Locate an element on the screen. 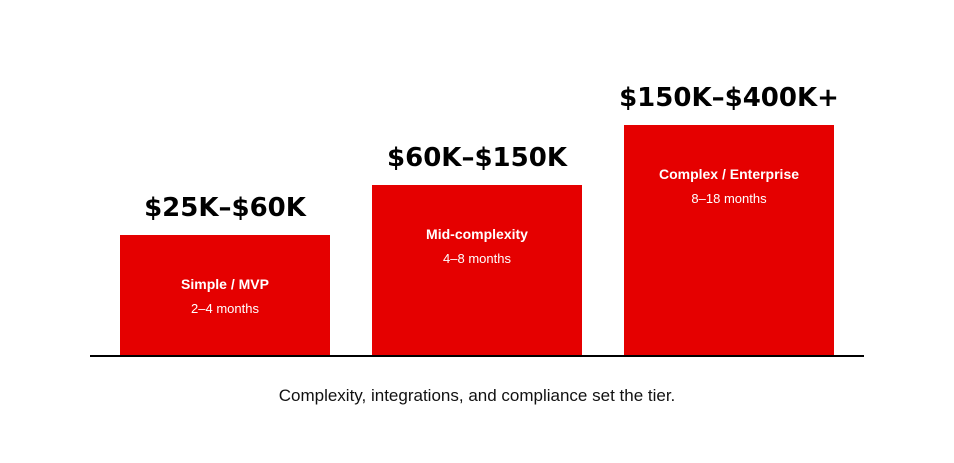  bar-tier-duration: 4–8 months is located at coordinates (477, 258).